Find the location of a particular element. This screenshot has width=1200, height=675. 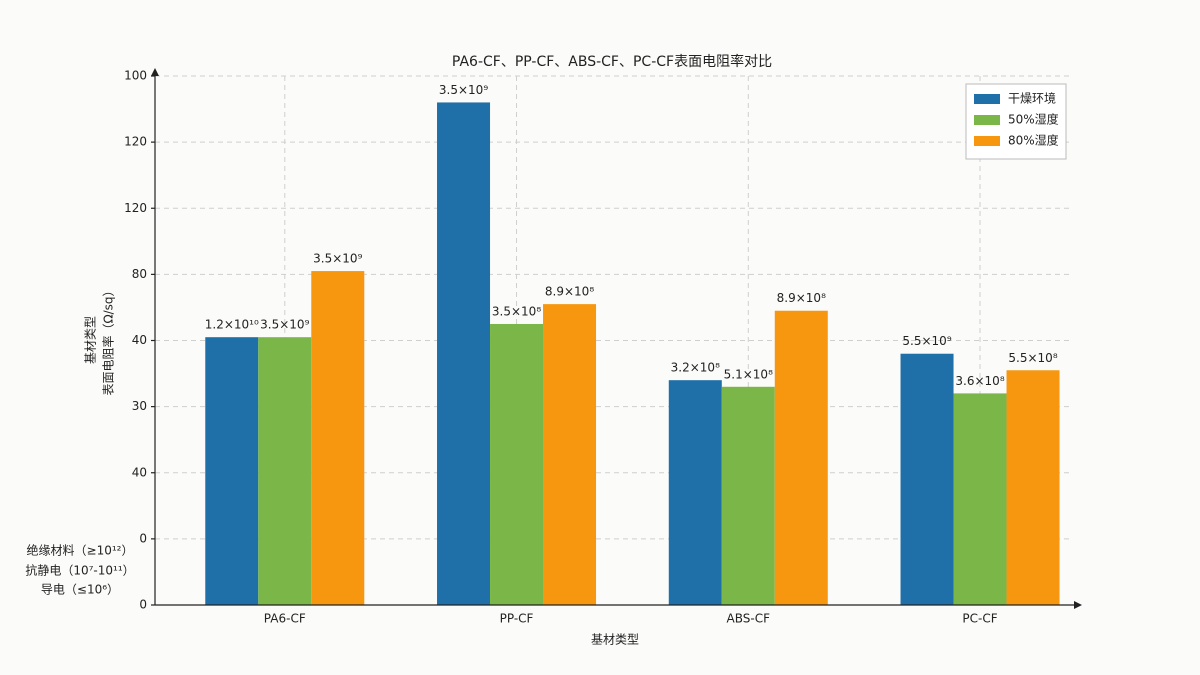

chart-title: PA6-CF、PP-CF、ABS-CF、PC-CF表面电阻率对比 is located at coordinates (612, 61).